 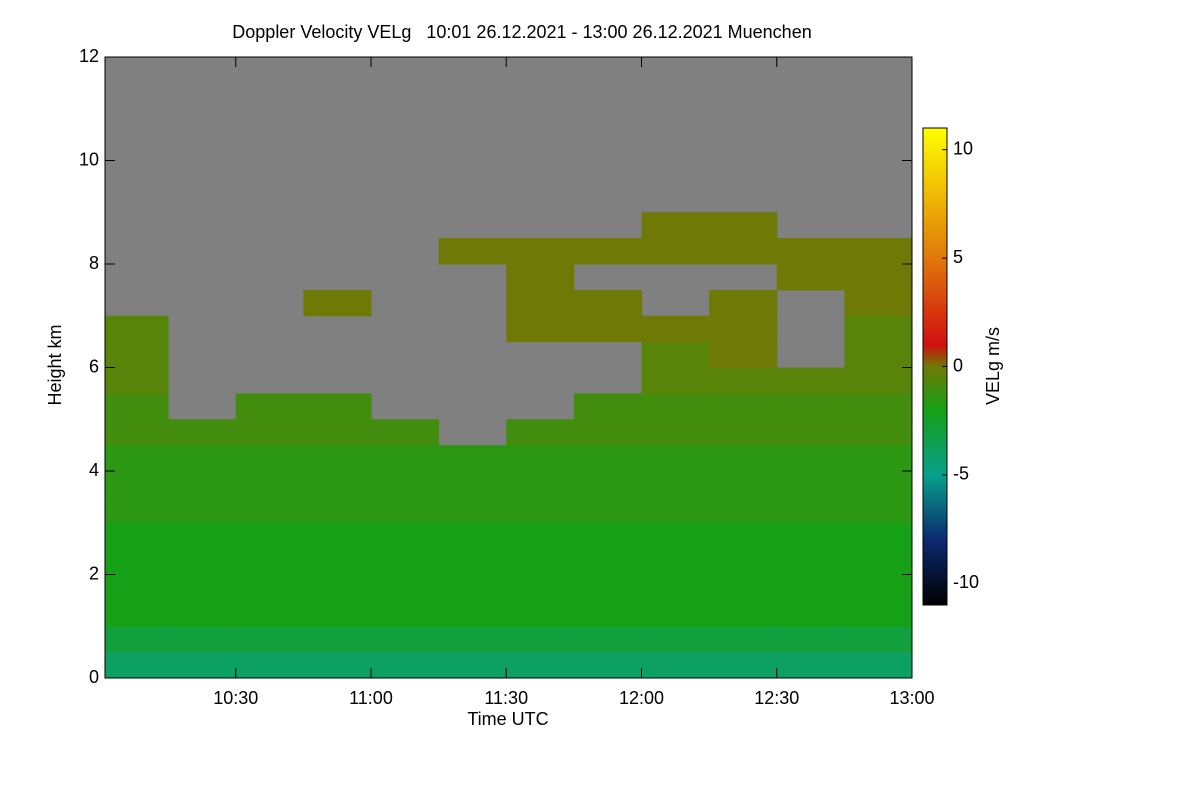 I want to click on x-tick-label: 13:00, so click(x=911, y=698).